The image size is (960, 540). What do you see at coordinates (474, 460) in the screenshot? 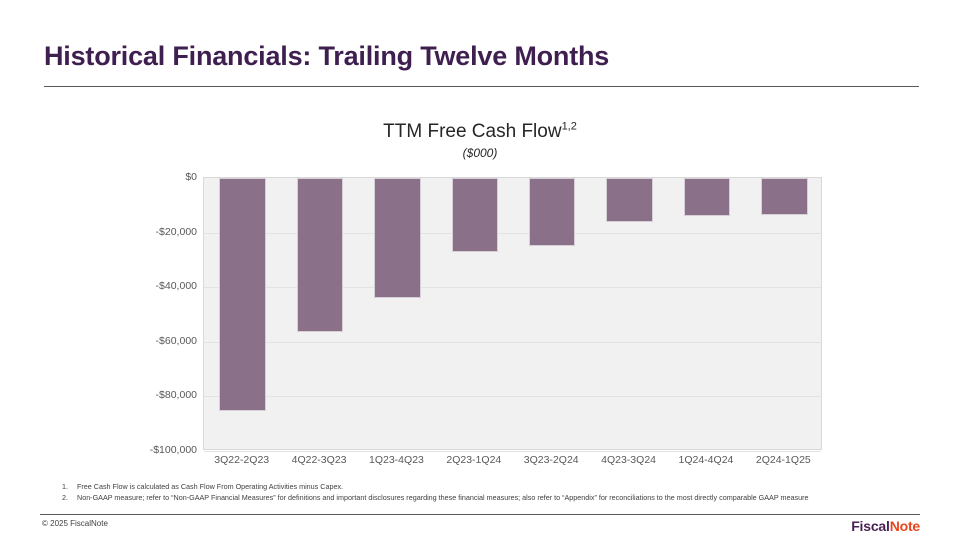
I see `x-axis-tick-label: 2Q23-1Q24` at bounding box center [474, 460].